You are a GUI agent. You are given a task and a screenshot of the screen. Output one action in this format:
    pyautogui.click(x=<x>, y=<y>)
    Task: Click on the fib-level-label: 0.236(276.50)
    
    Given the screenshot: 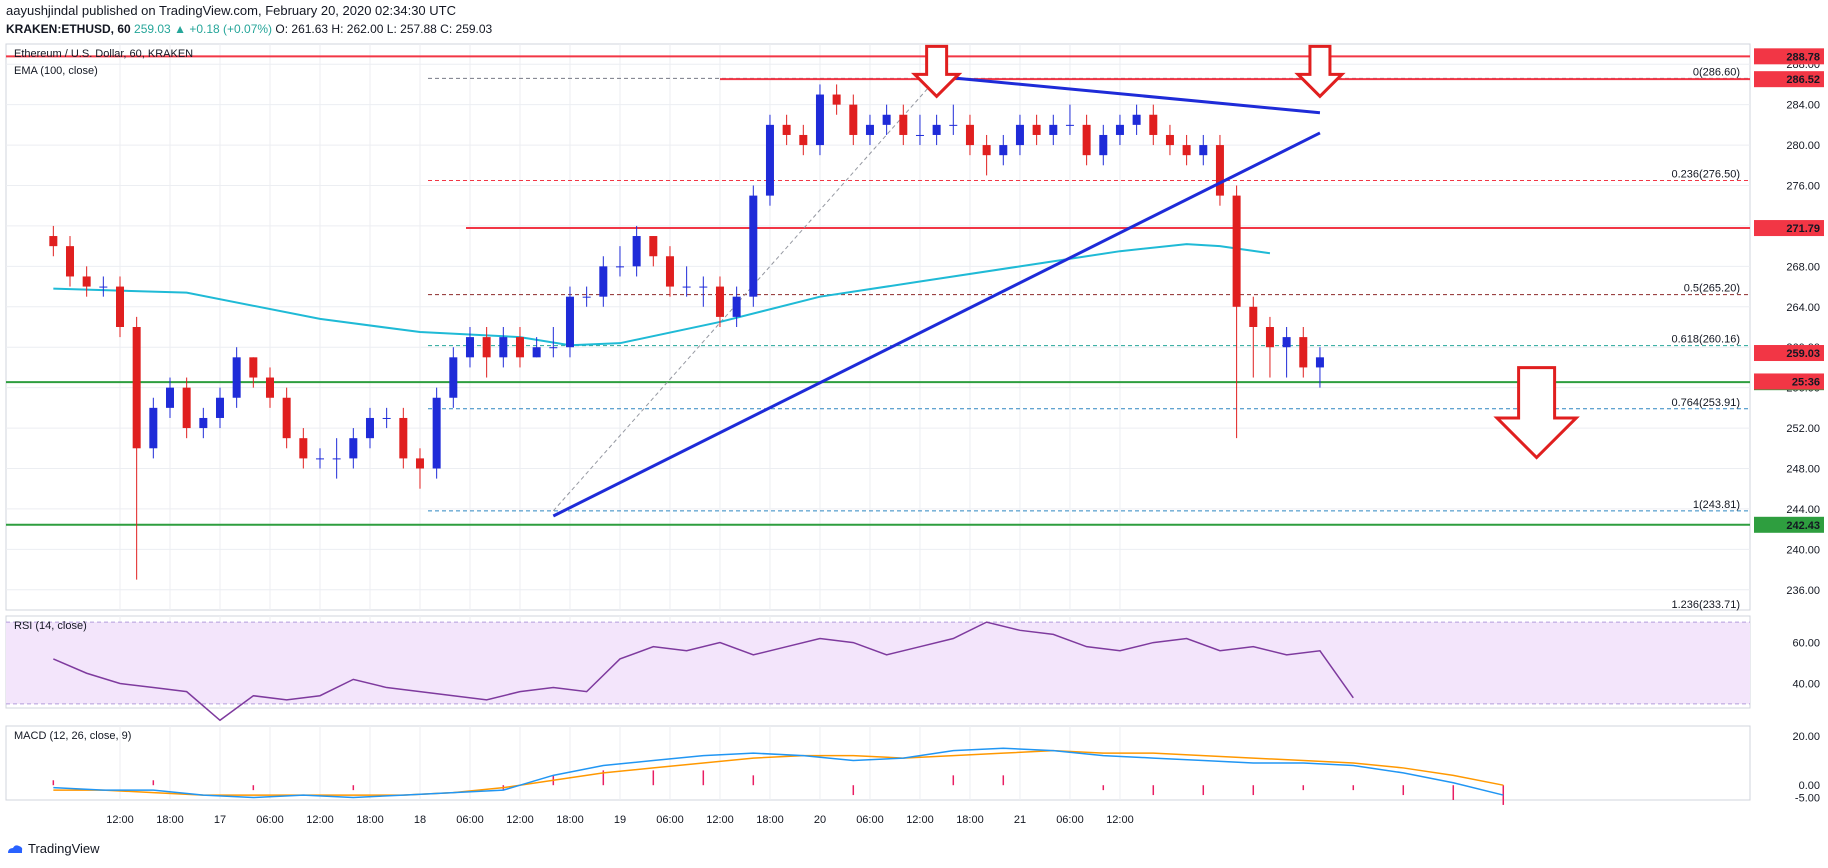 What is the action you would take?
    pyautogui.click(x=1706, y=174)
    